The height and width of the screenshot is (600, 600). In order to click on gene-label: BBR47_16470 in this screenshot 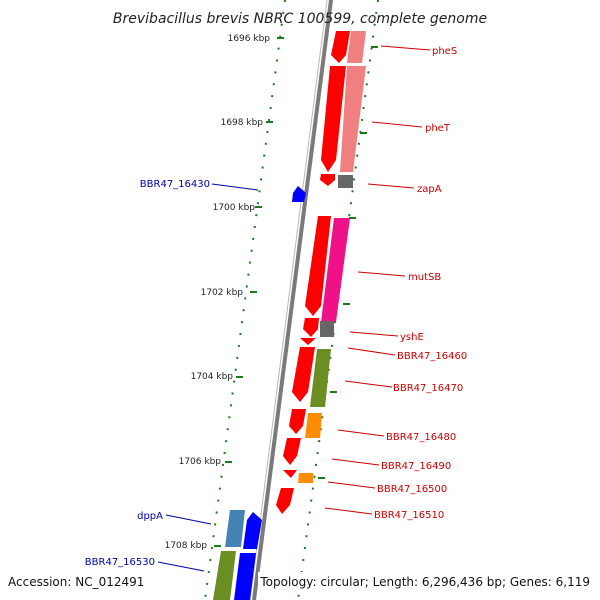, I will do `click(428, 388)`.